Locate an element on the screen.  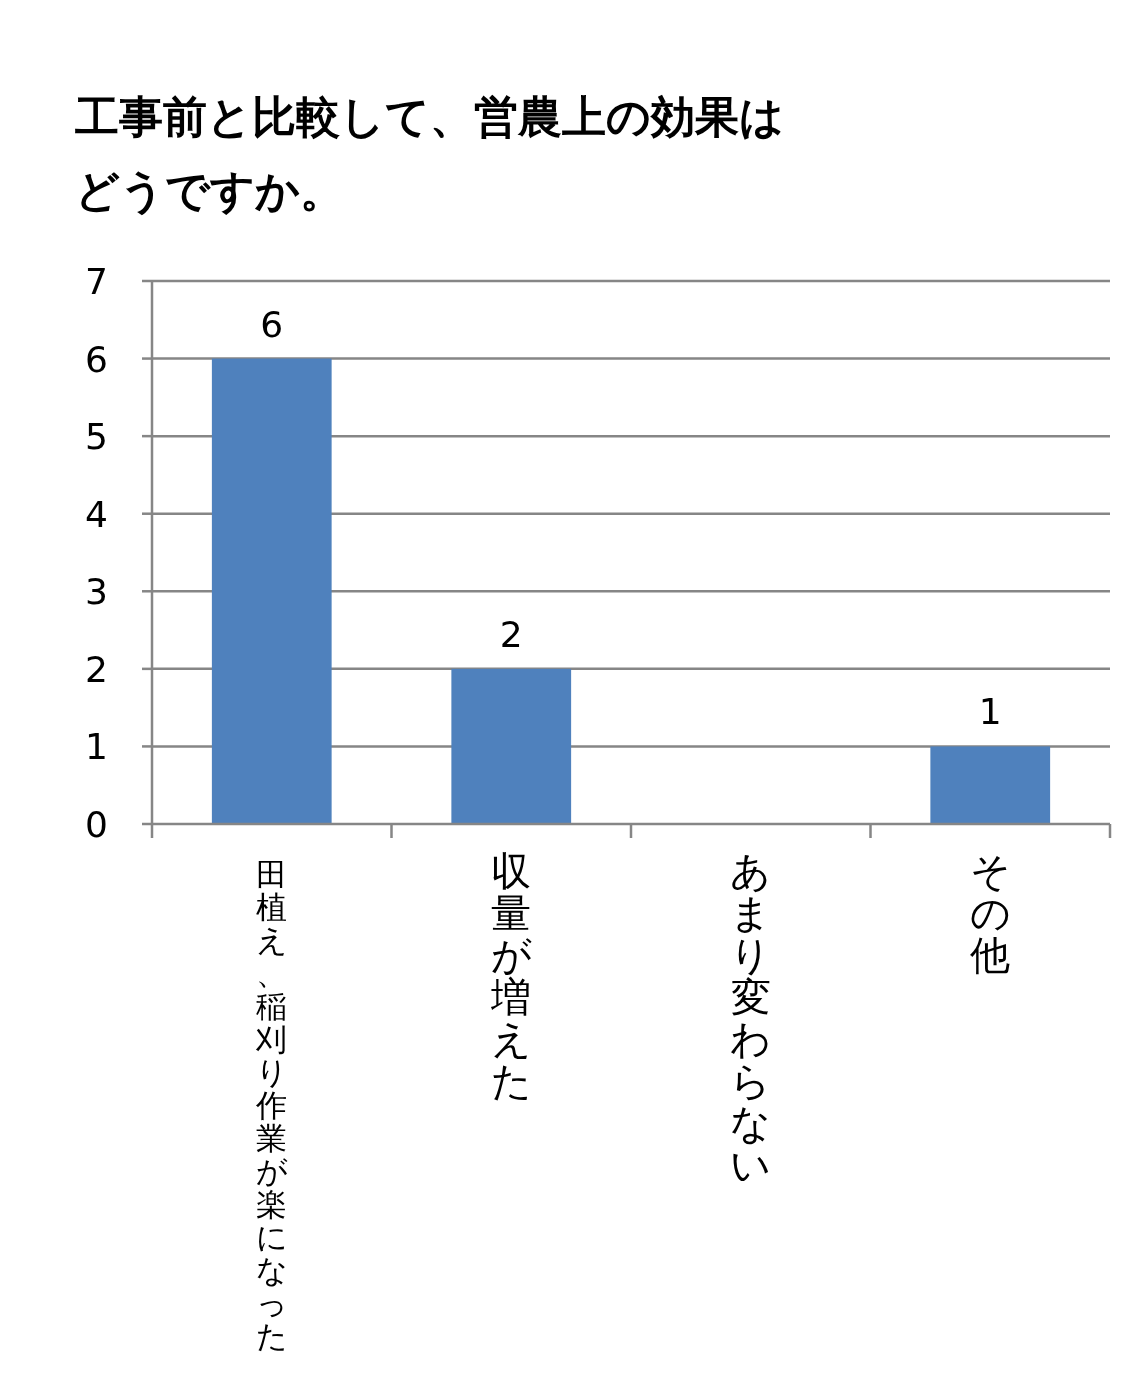
y-tick-label: 6 is located at coordinates (96, 359).